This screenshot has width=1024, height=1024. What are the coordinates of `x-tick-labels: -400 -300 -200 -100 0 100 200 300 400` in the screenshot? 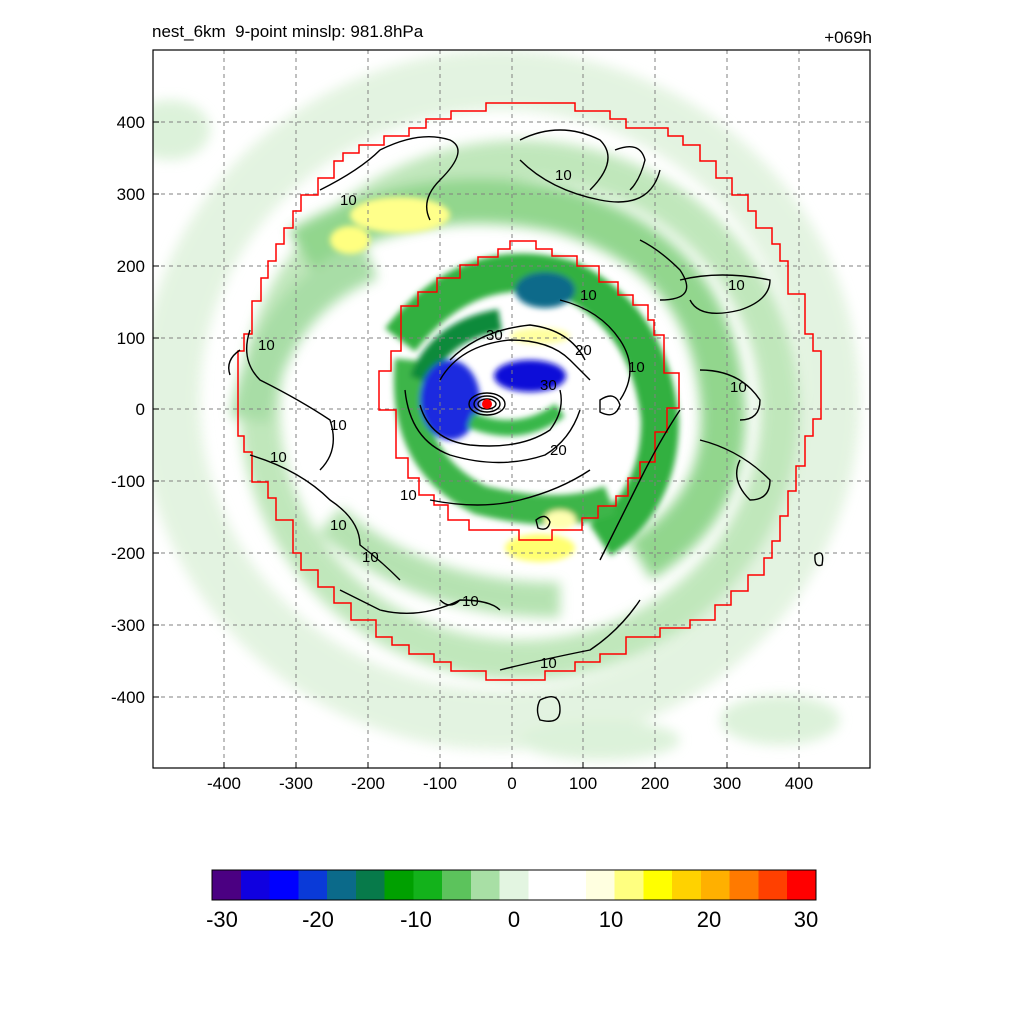 It's located at (510, 783).